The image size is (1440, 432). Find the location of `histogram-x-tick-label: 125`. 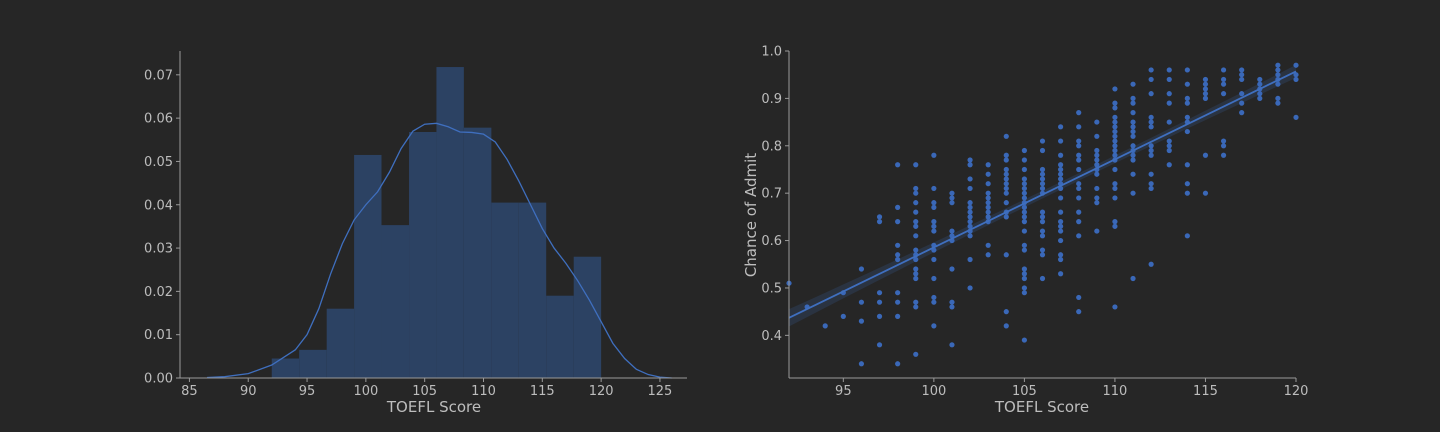

histogram-x-tick-label: 125 is located at coordinates (660, 391).